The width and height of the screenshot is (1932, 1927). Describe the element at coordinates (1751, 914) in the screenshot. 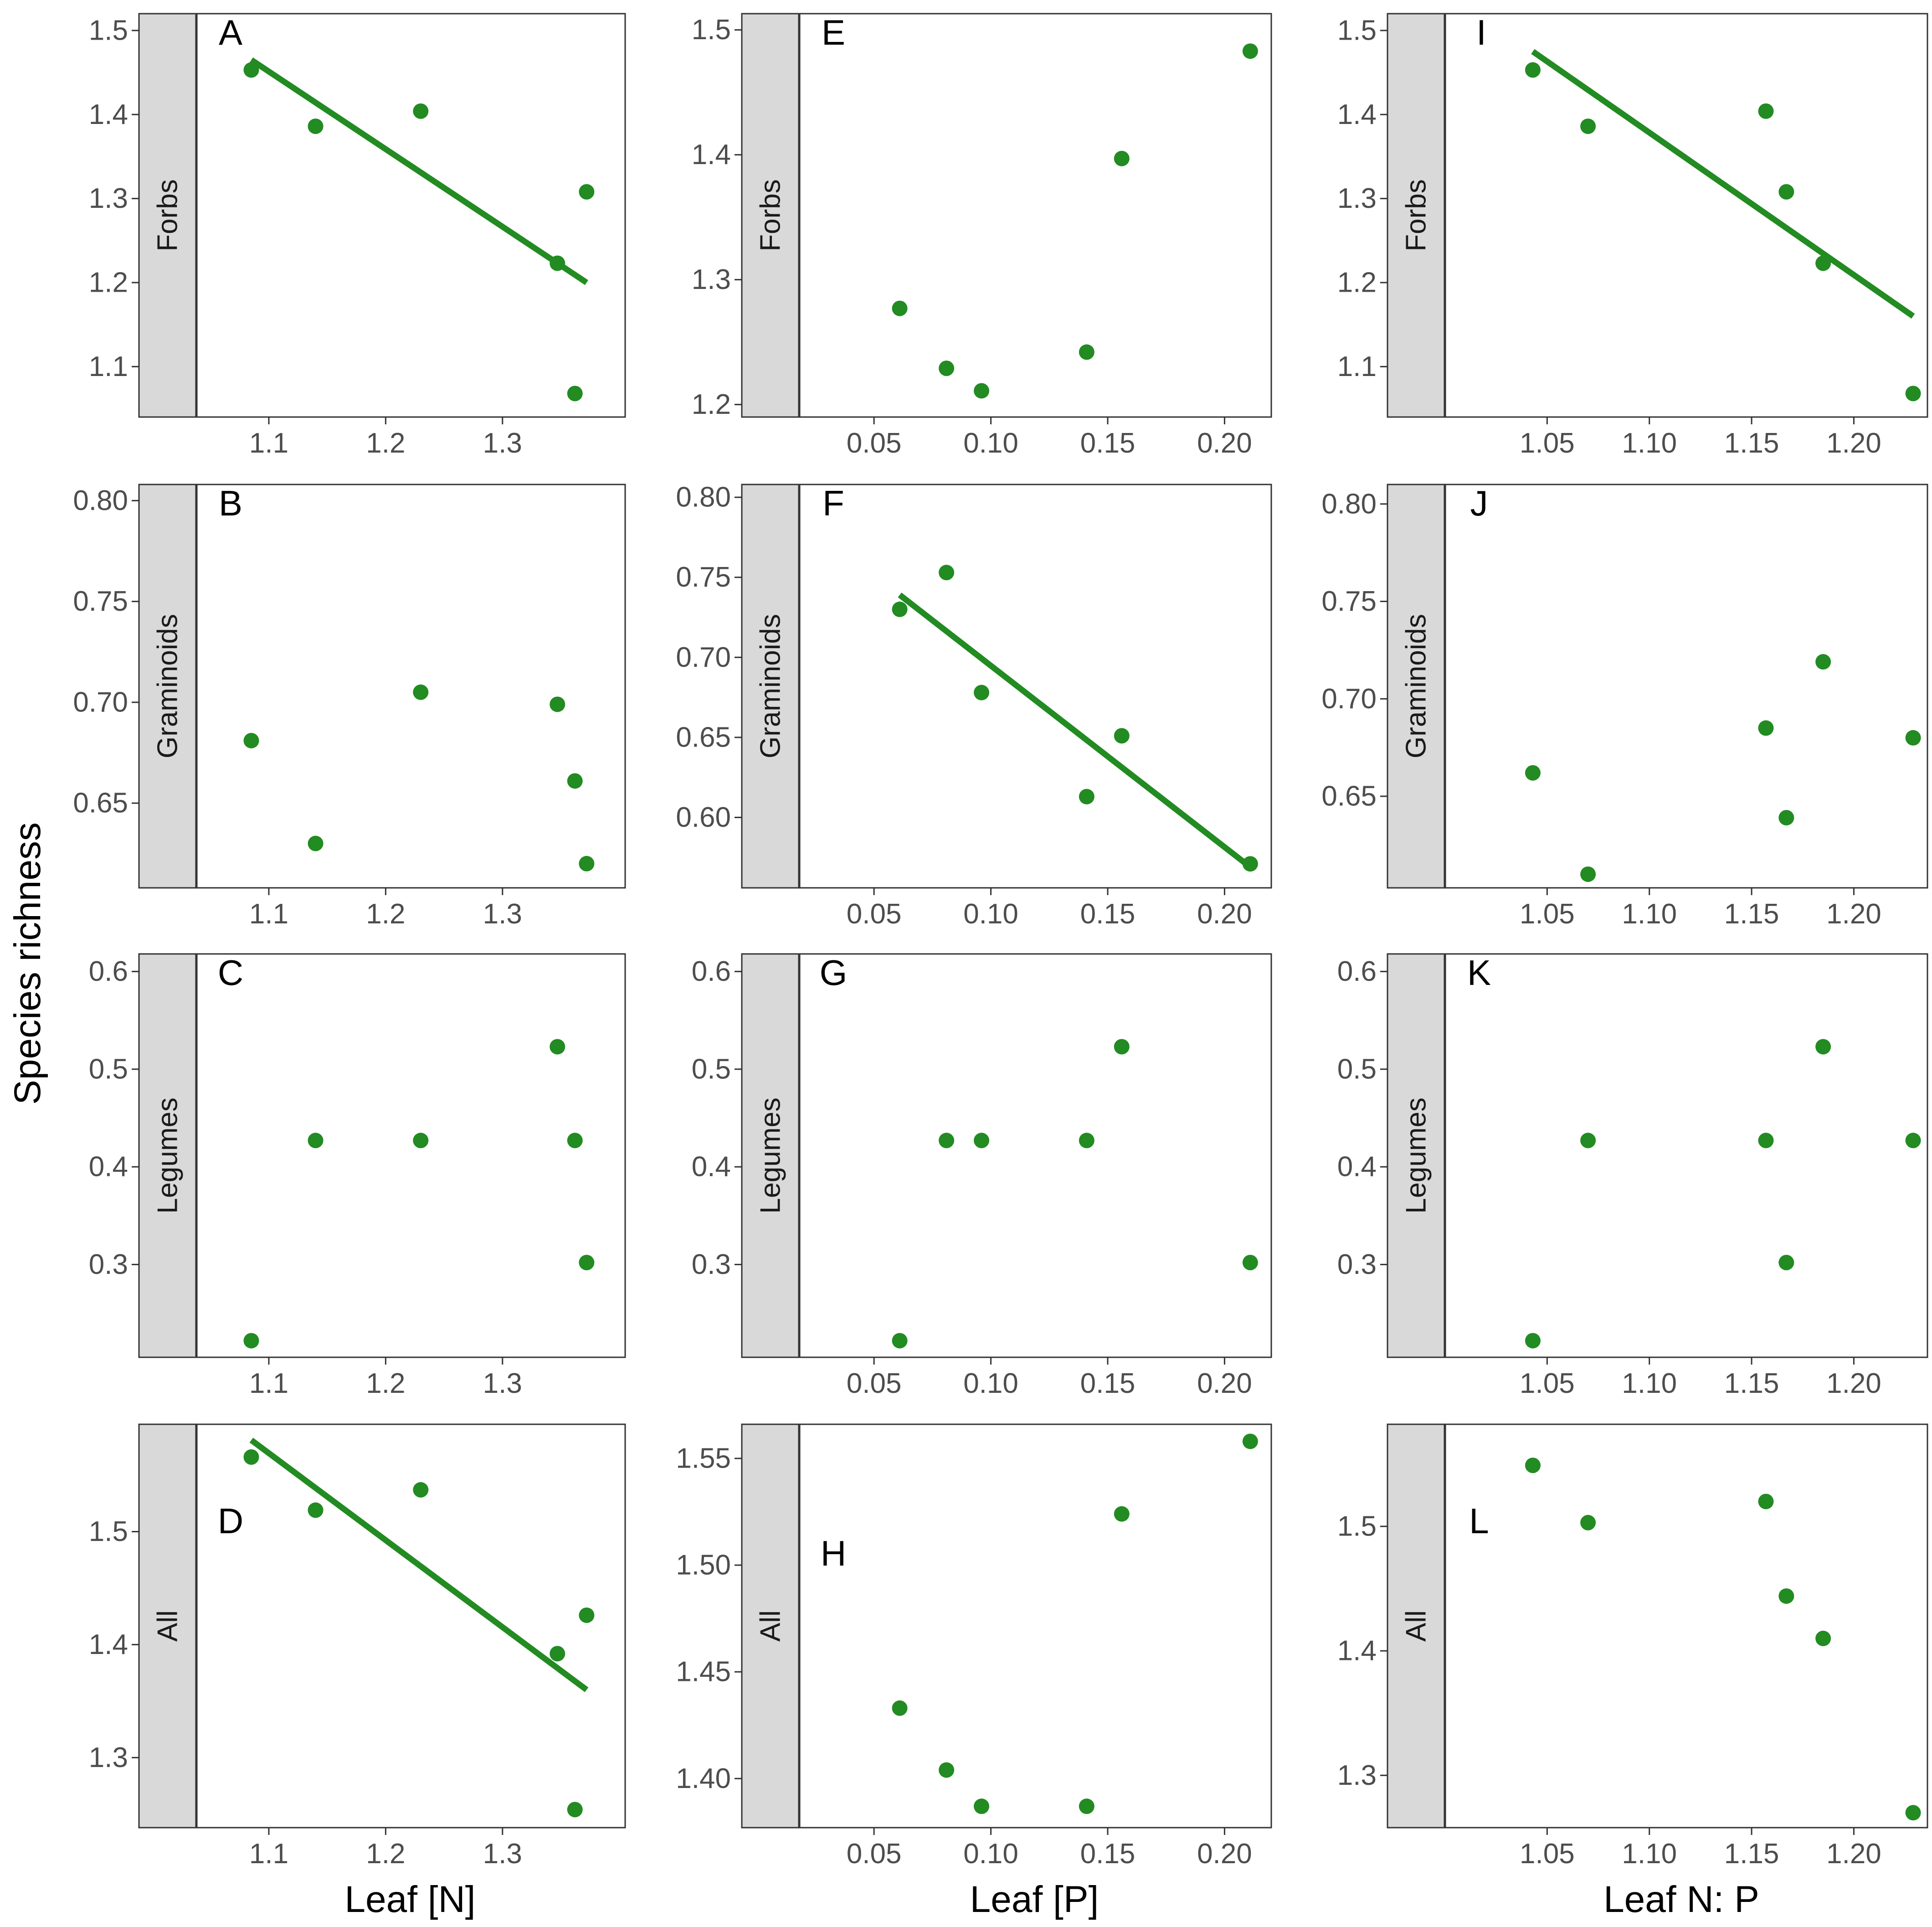

I see `x-tick-label-j: 1.15` at that location.